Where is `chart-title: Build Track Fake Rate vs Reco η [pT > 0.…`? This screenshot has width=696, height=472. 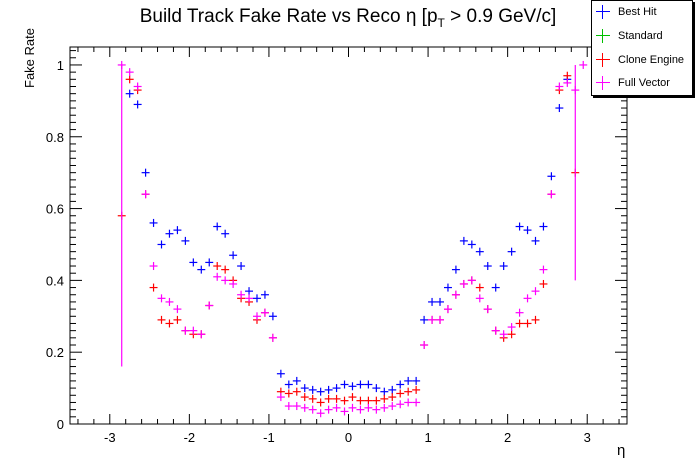 chart-title: Build Track Fake Rate vs Reco η [pT > 0.… is located at coordinates (348, 18).